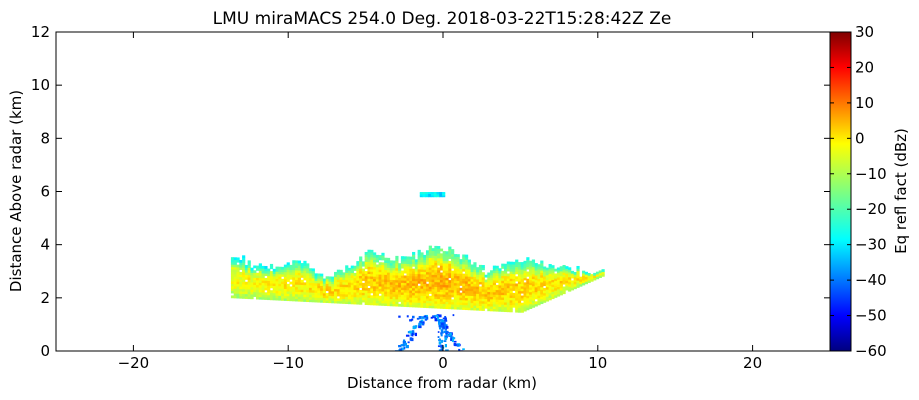  Describe the element at coordinates (864, 103) in the screenshot. I see `colorbar-tick-label: 10` at that location.